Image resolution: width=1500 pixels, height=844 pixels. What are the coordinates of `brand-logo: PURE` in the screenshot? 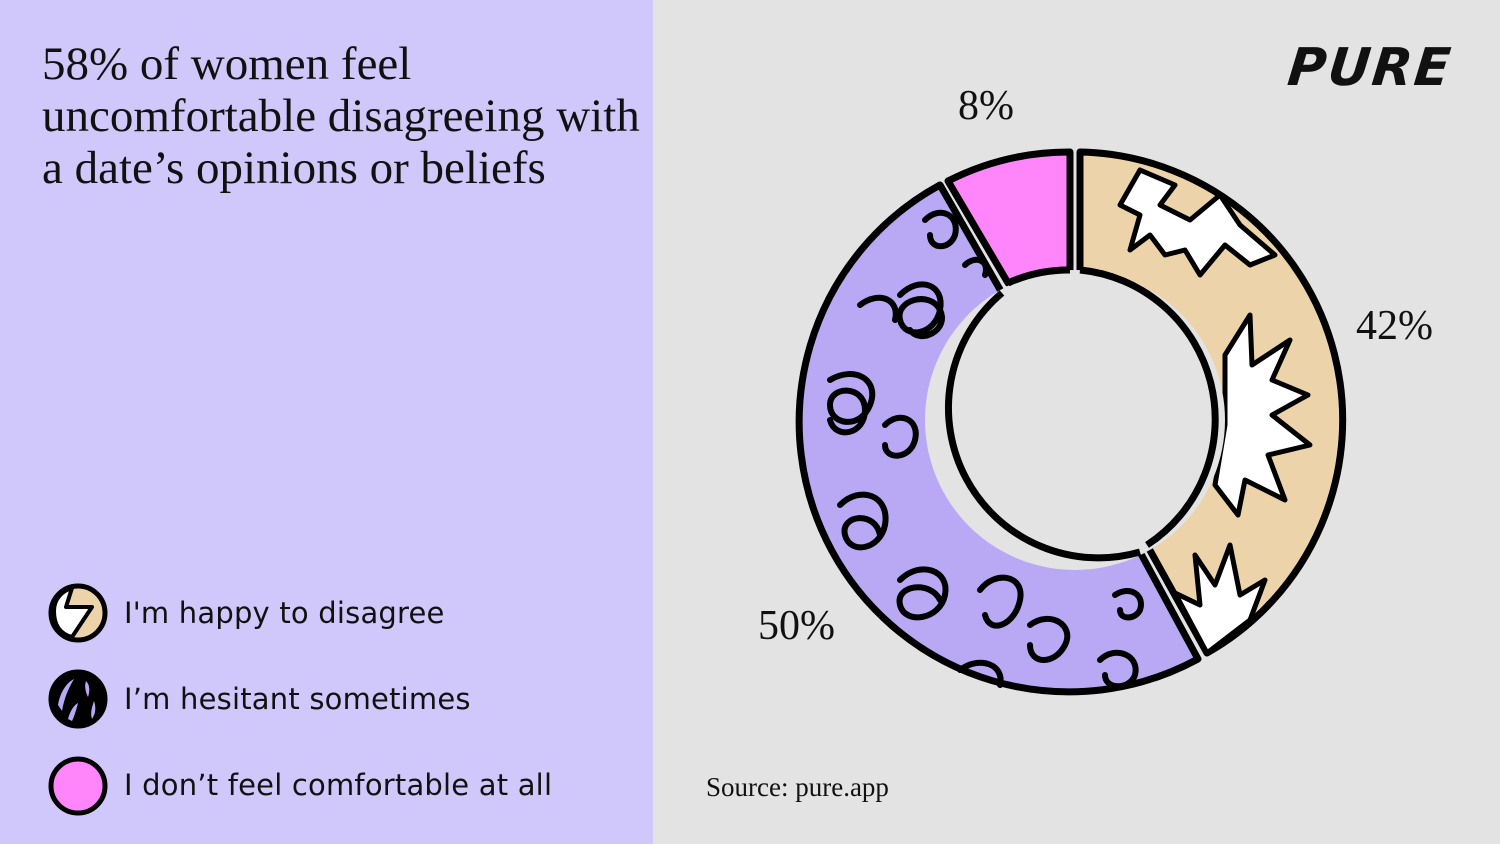 It's located at (1370, 68).